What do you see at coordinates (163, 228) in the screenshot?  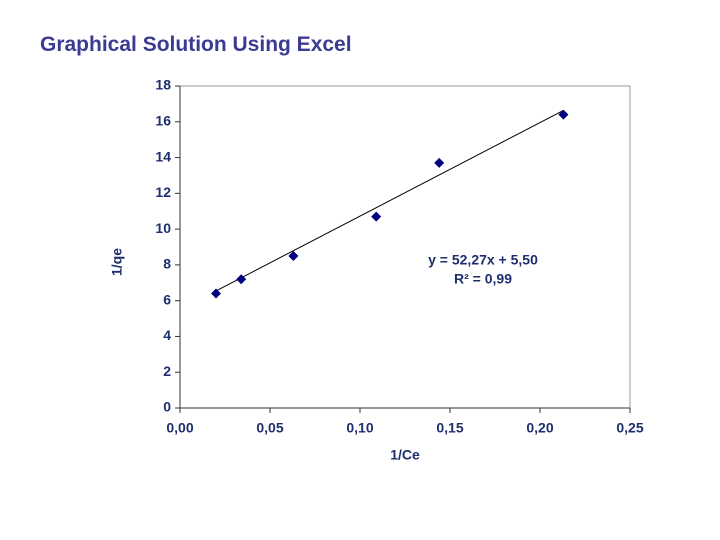 I see `y-tick-label: 10` at bounding box center [163, 228].